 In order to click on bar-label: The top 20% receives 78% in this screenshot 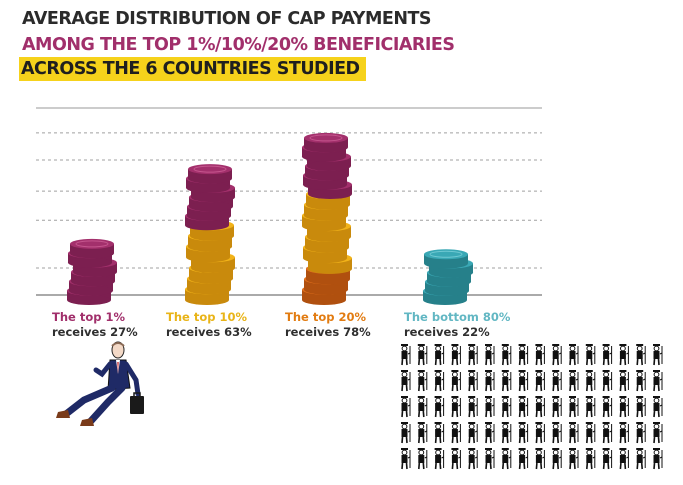, I will do `click(328, 325)`.